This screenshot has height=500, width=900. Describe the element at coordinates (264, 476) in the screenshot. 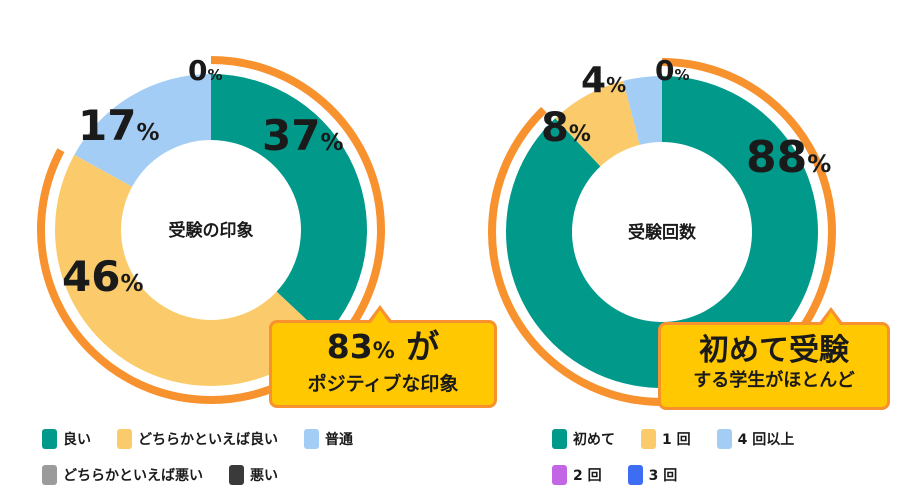

I see `legend-label: 悪い` at that location.